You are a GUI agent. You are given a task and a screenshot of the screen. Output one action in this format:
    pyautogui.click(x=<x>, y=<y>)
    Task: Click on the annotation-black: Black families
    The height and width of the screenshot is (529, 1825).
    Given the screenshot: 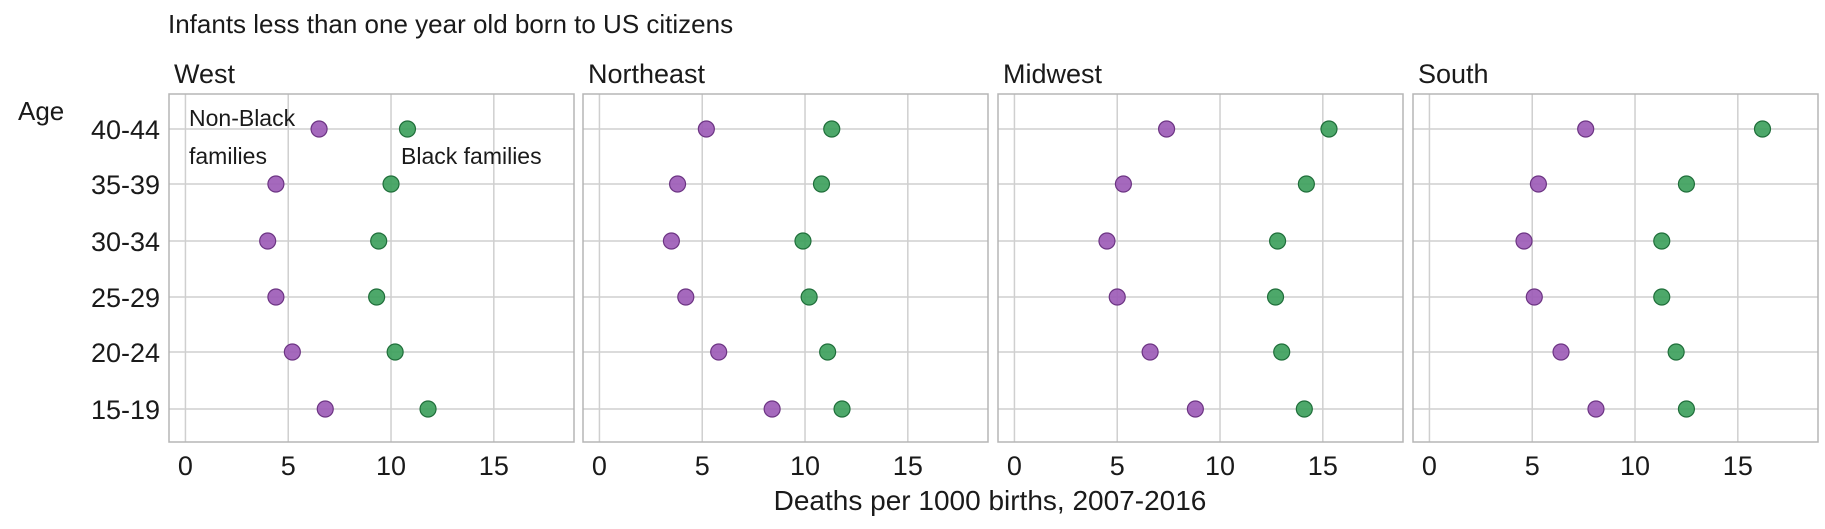 What is the action you would take?
    pyautogui.click(x=471, y=156)
    